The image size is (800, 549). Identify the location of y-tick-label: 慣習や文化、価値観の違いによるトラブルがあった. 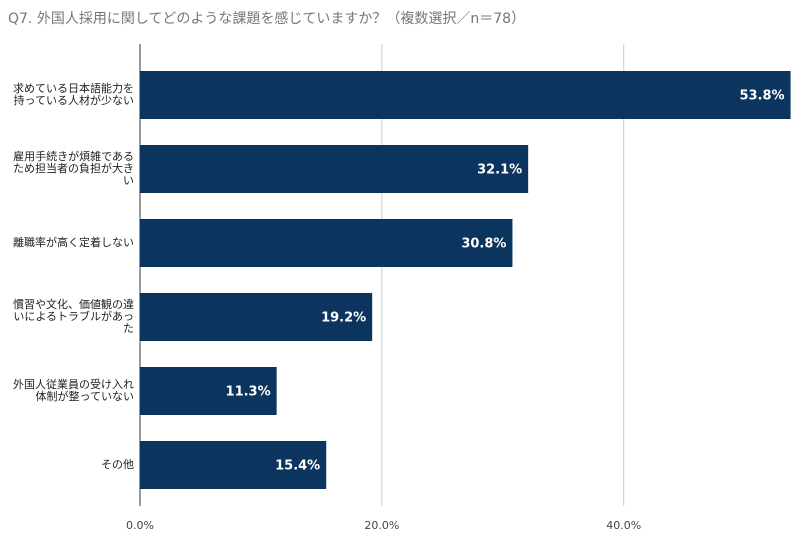
(73, 316).